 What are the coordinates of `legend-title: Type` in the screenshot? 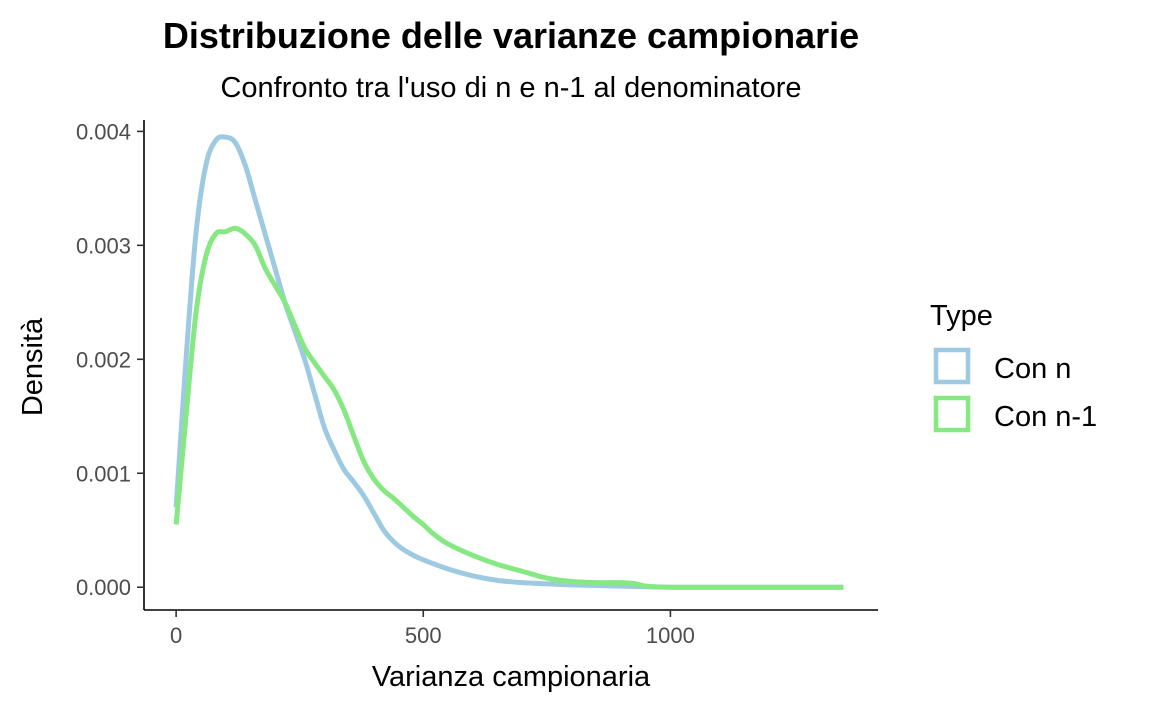 It's located at (961, 316).